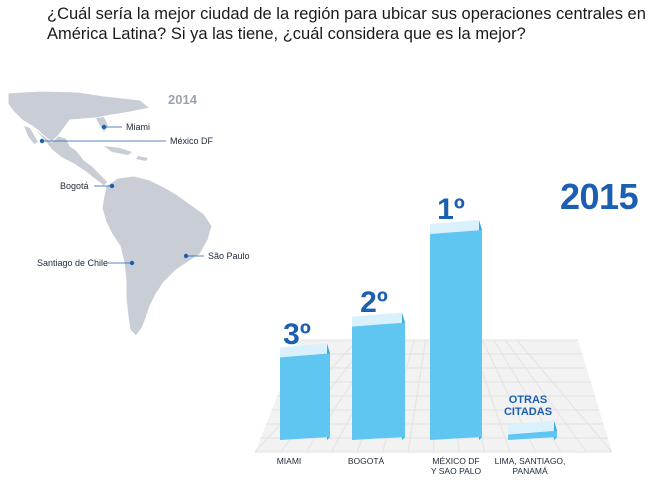 The height and width of the screenshot is (485, 670). I want to click on map-year-label: 2014, so click(182, 99).